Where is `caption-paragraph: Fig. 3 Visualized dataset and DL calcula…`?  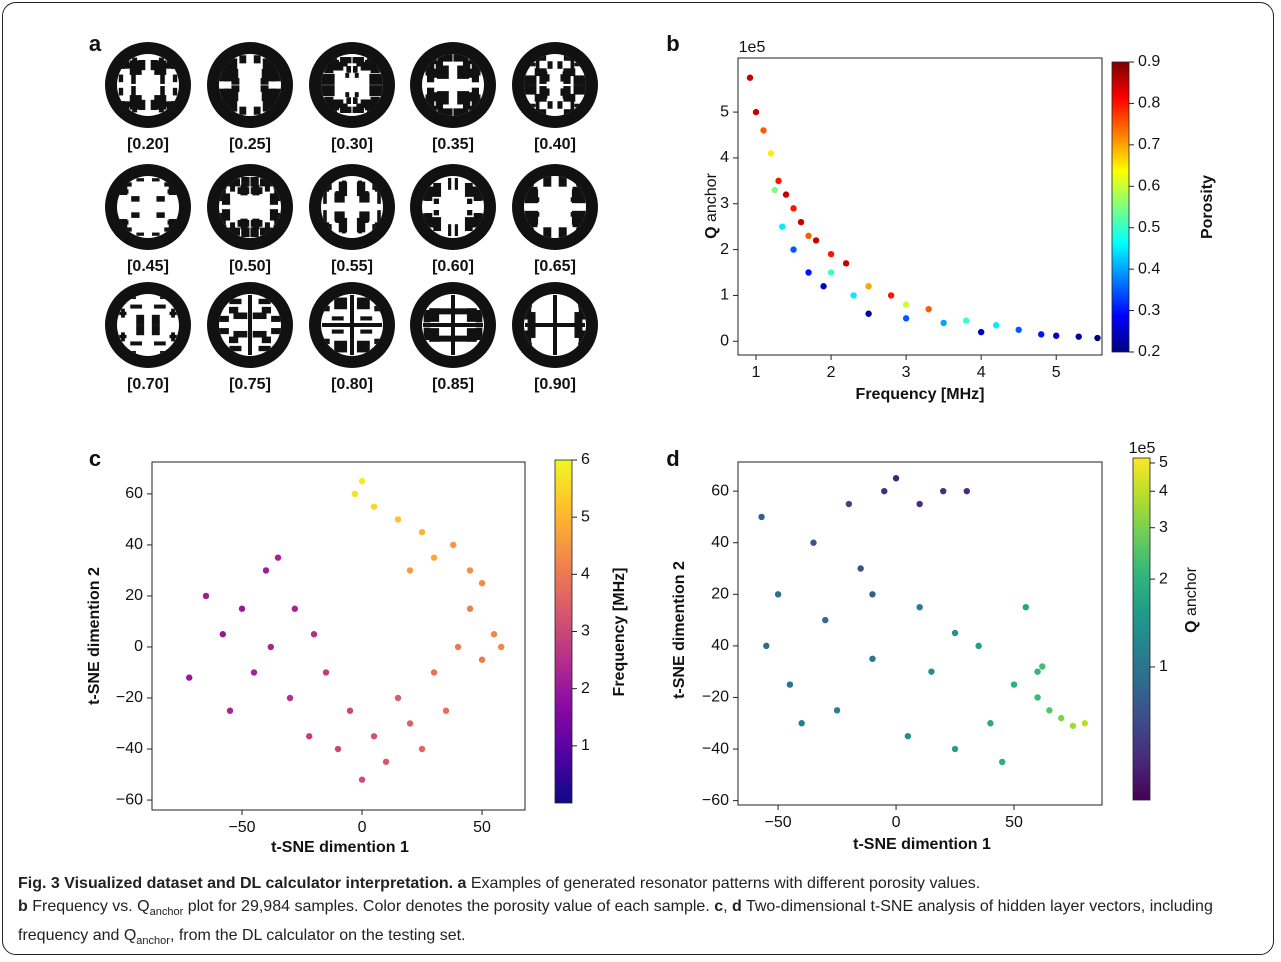
caption-paragraph: Fig. 3 Visualized dataset and DL calcula… is located at coordinates (640, 883).